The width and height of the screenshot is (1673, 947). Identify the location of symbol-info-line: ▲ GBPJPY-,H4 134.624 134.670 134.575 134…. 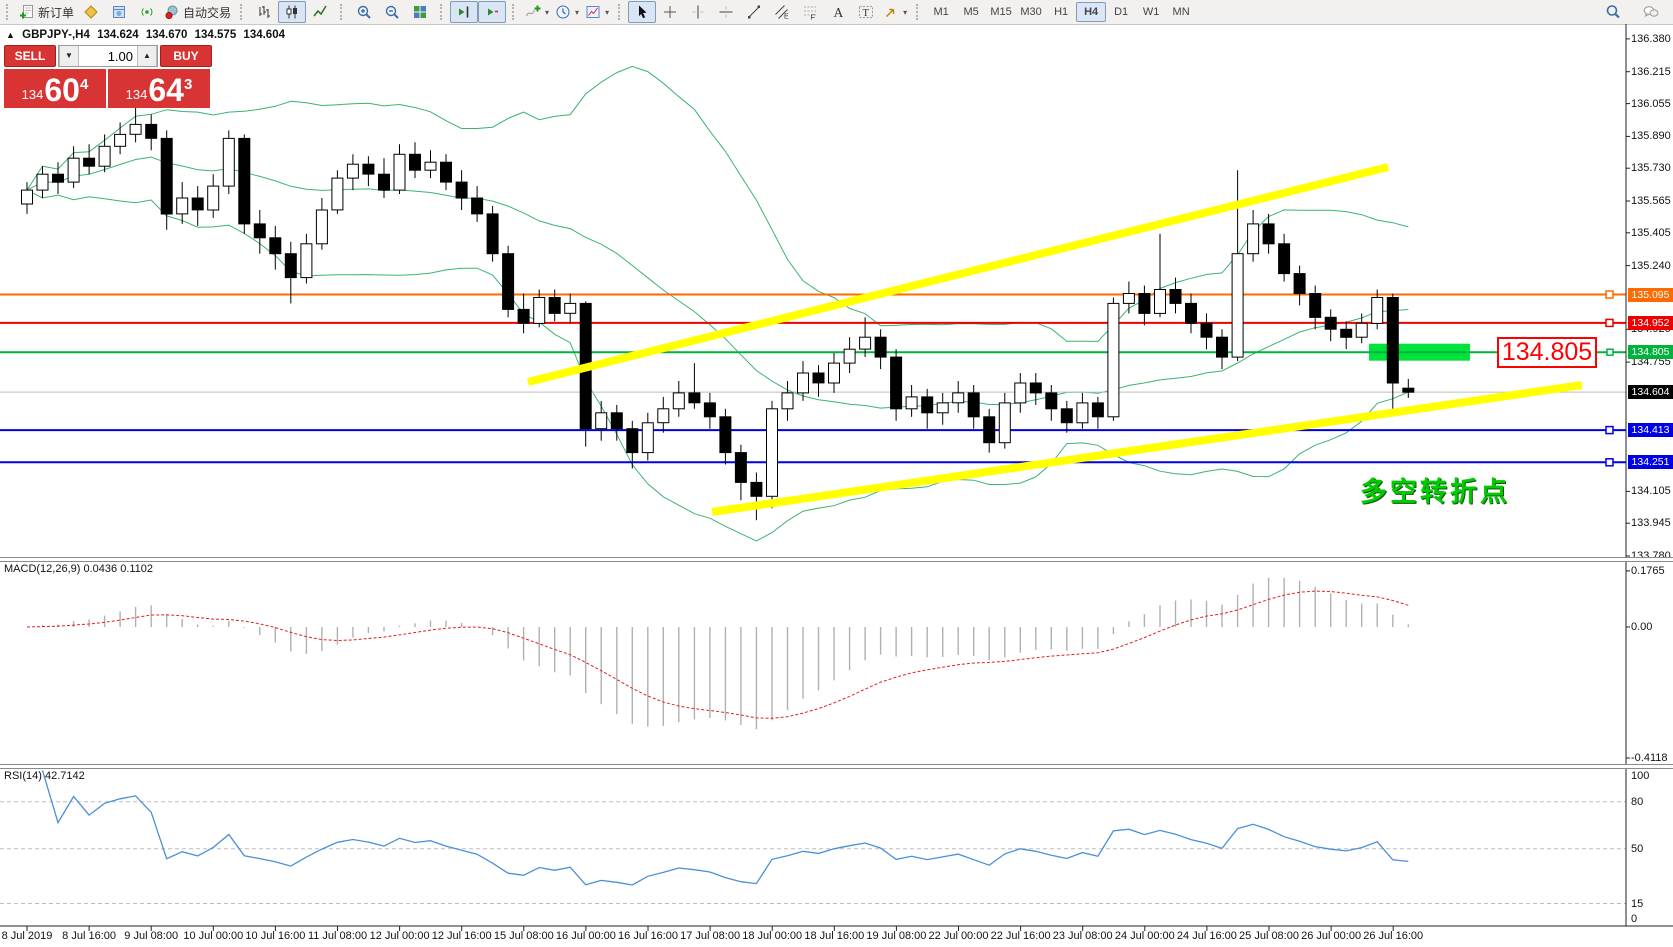
(147, 35).